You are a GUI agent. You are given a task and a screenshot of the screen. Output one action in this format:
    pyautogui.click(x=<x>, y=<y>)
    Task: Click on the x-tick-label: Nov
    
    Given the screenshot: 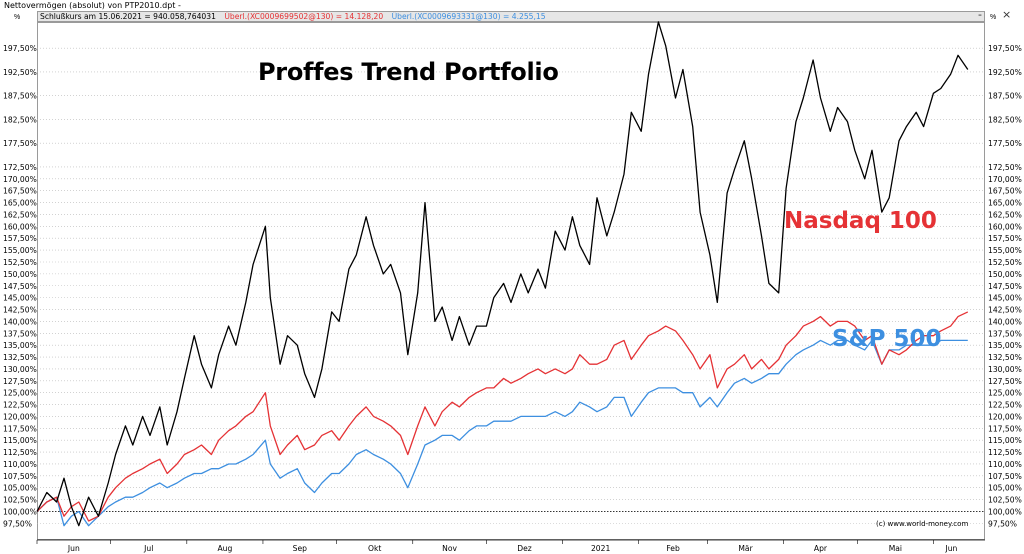 What is the action you would take?
    pyautogui.click(x=449, y=548)
    